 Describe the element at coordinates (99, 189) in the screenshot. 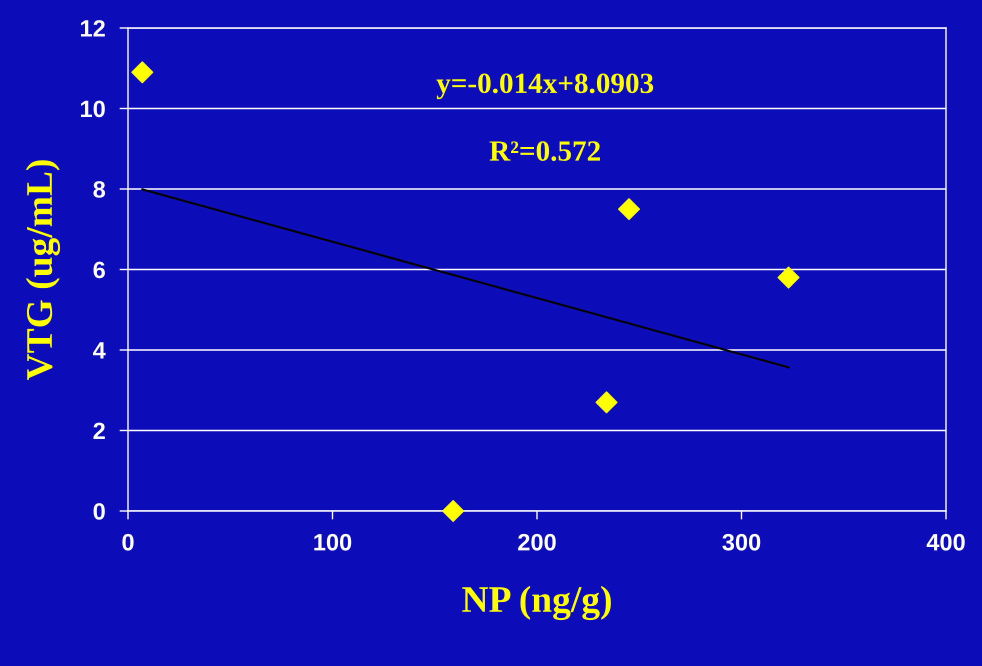

I see `y-tick-label: 8` at that location.